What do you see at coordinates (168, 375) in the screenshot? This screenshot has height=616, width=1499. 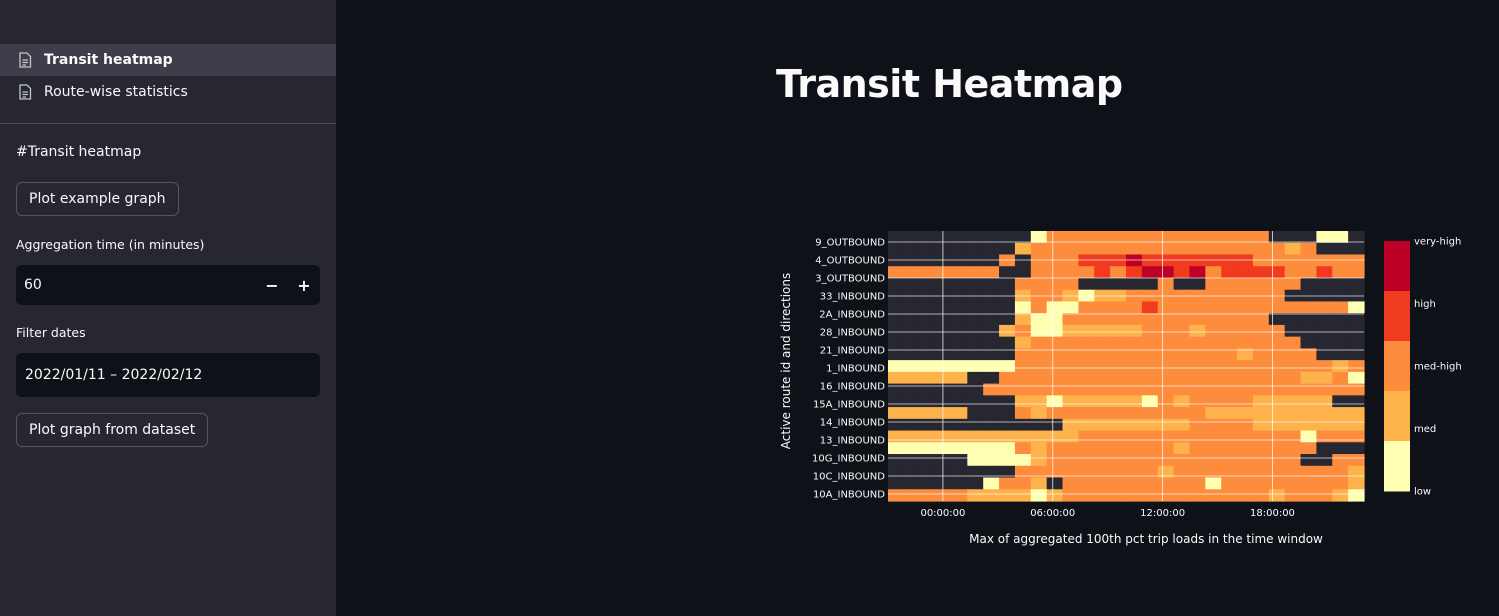 I see `date-range-input: 2022/01/11 – 2022/02/12` at bounding box center [168, 375].